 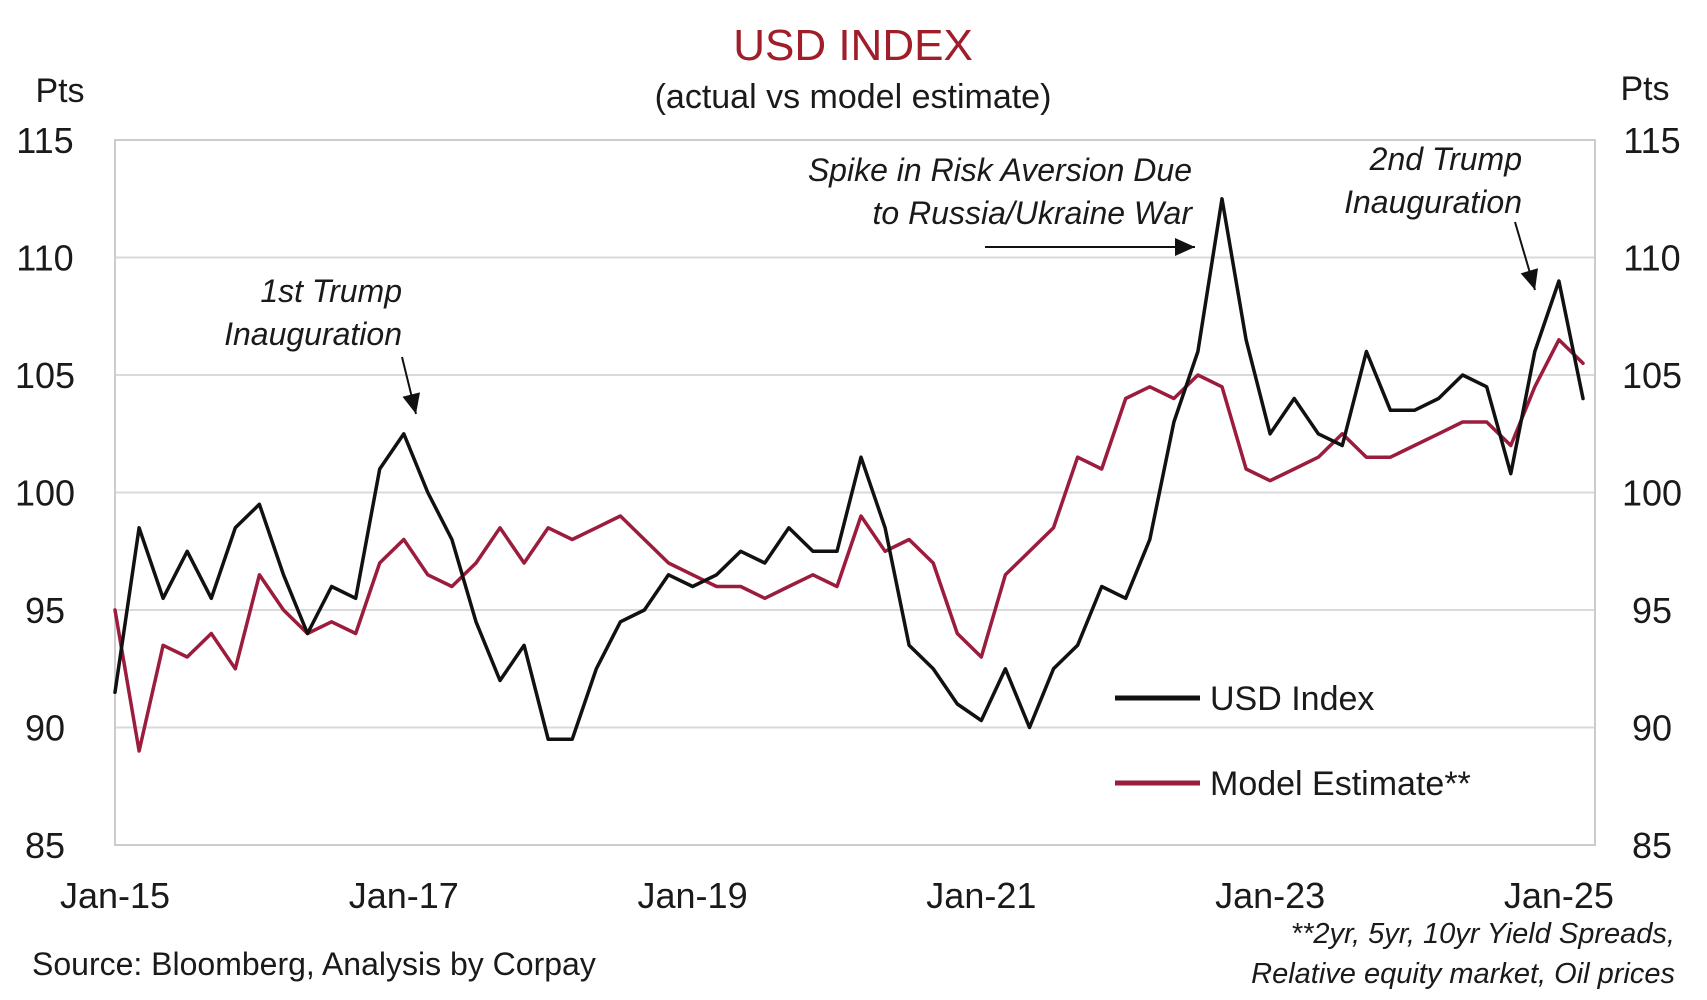 What do you see at coordinates (1293, 741) in the screenshot?
I see `legend: USD Index Model Estimate**` at bounding box center [1293, 741].